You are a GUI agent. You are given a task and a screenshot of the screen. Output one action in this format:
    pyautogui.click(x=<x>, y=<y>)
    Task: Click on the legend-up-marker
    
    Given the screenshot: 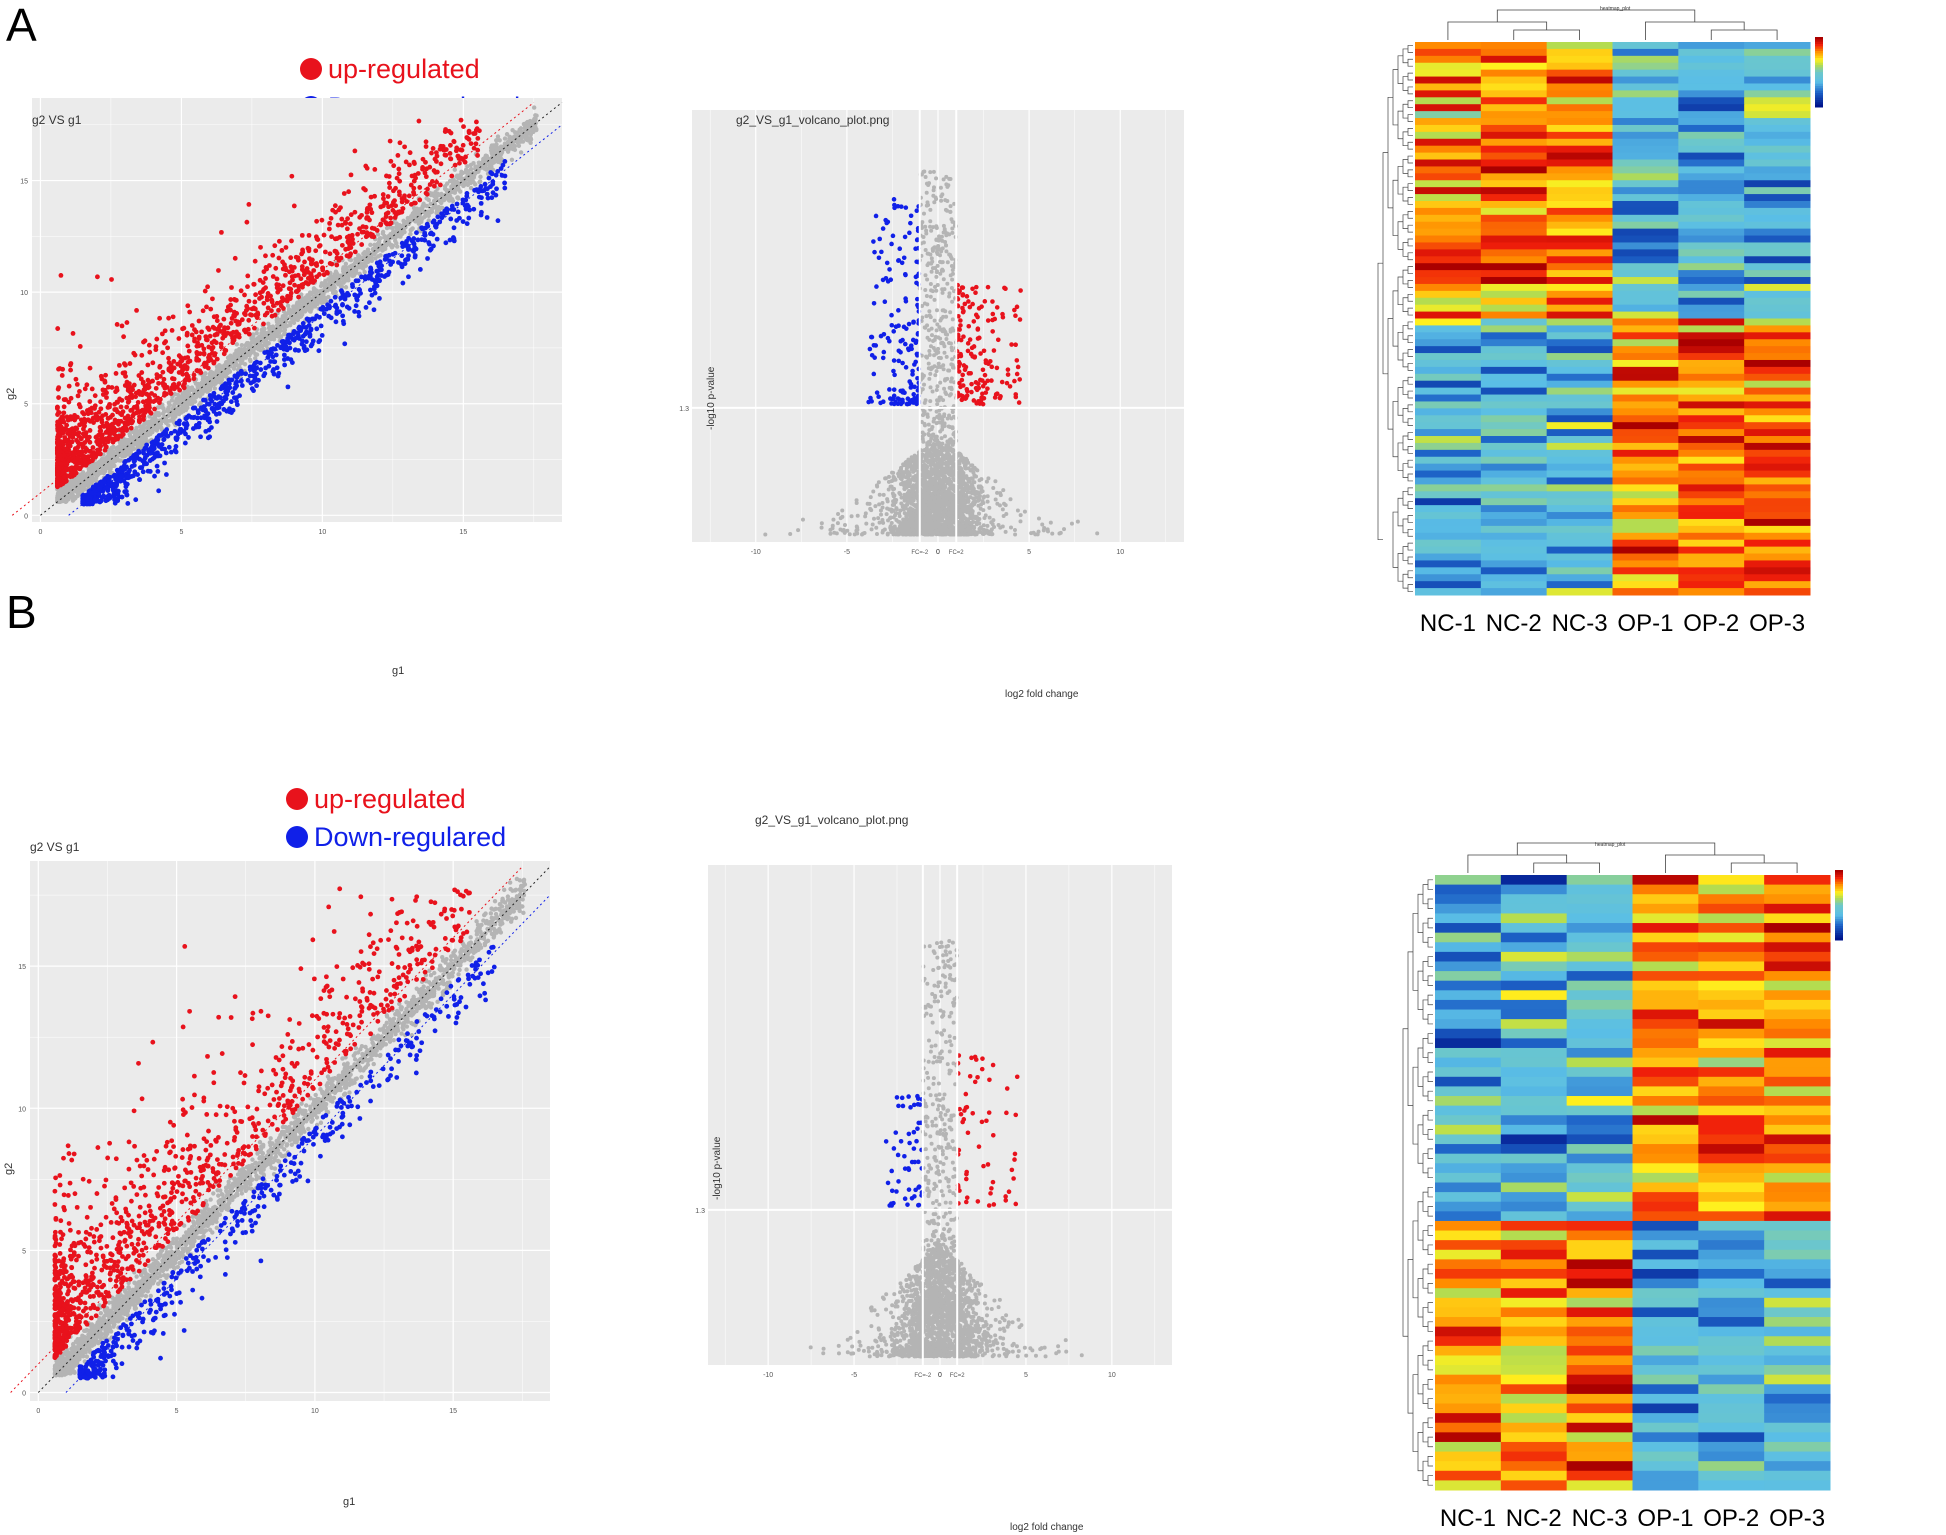 What is the action you would take?
    pyautogui.click(x=311, y=69)
    